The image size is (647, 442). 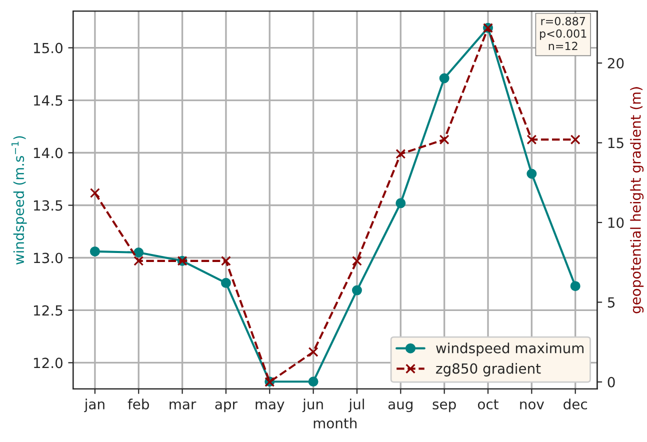 I want to click on y2-tick-label: 15, so click(x=616, y=143).